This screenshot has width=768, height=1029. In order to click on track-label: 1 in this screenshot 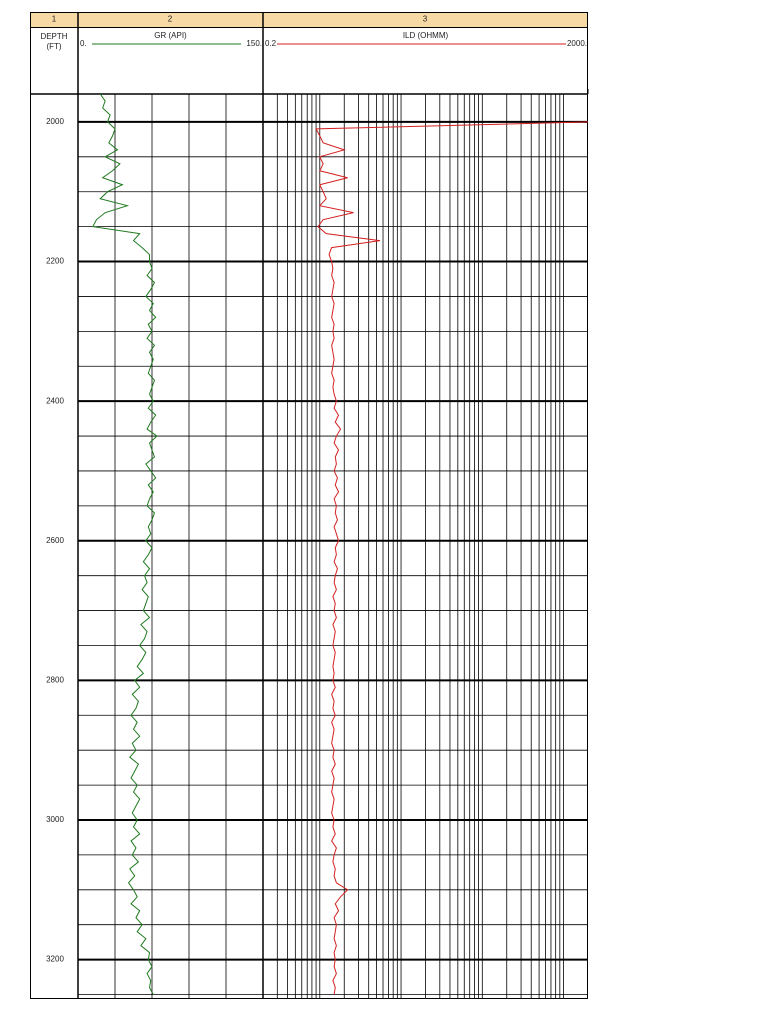, I will do `click(54, 19)`.